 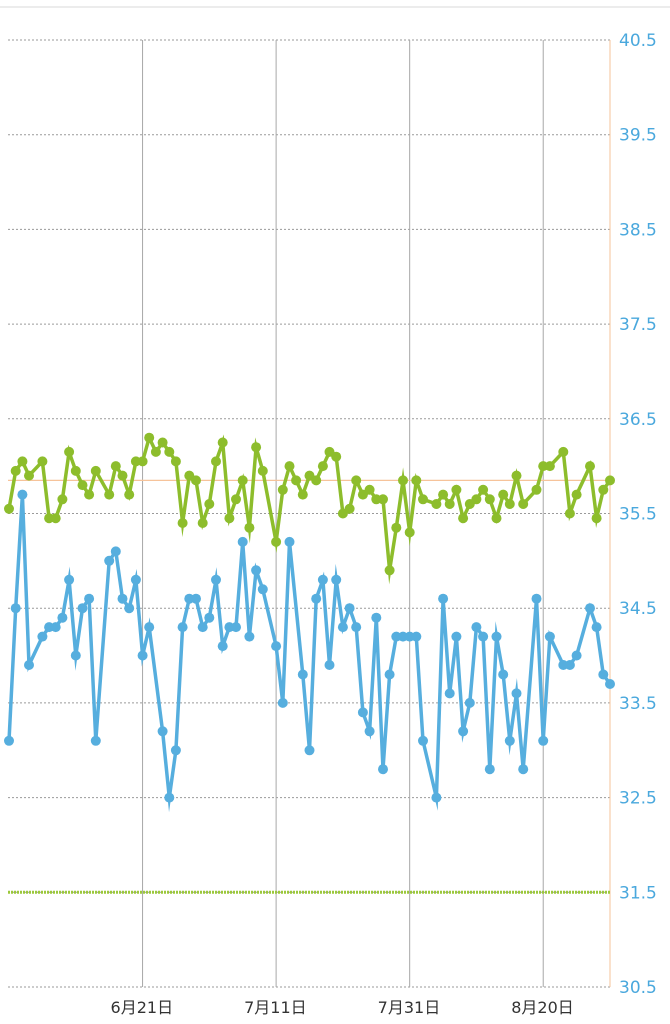 I want to click on y-tick-label-9: 31.5, so click(x=638, y=893).